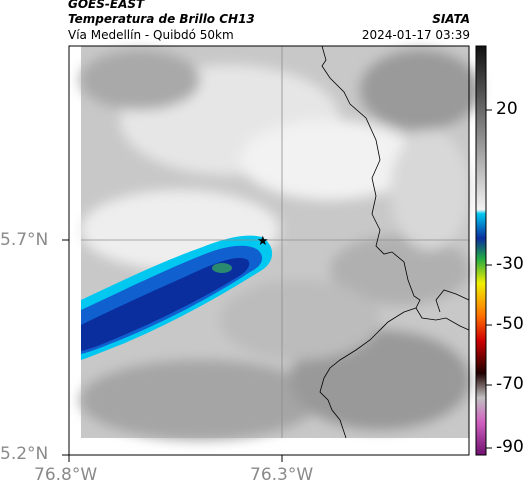  Describe the element at coordinates (165, 304) in the screenshot. I see `cloud-band-core` at that location.